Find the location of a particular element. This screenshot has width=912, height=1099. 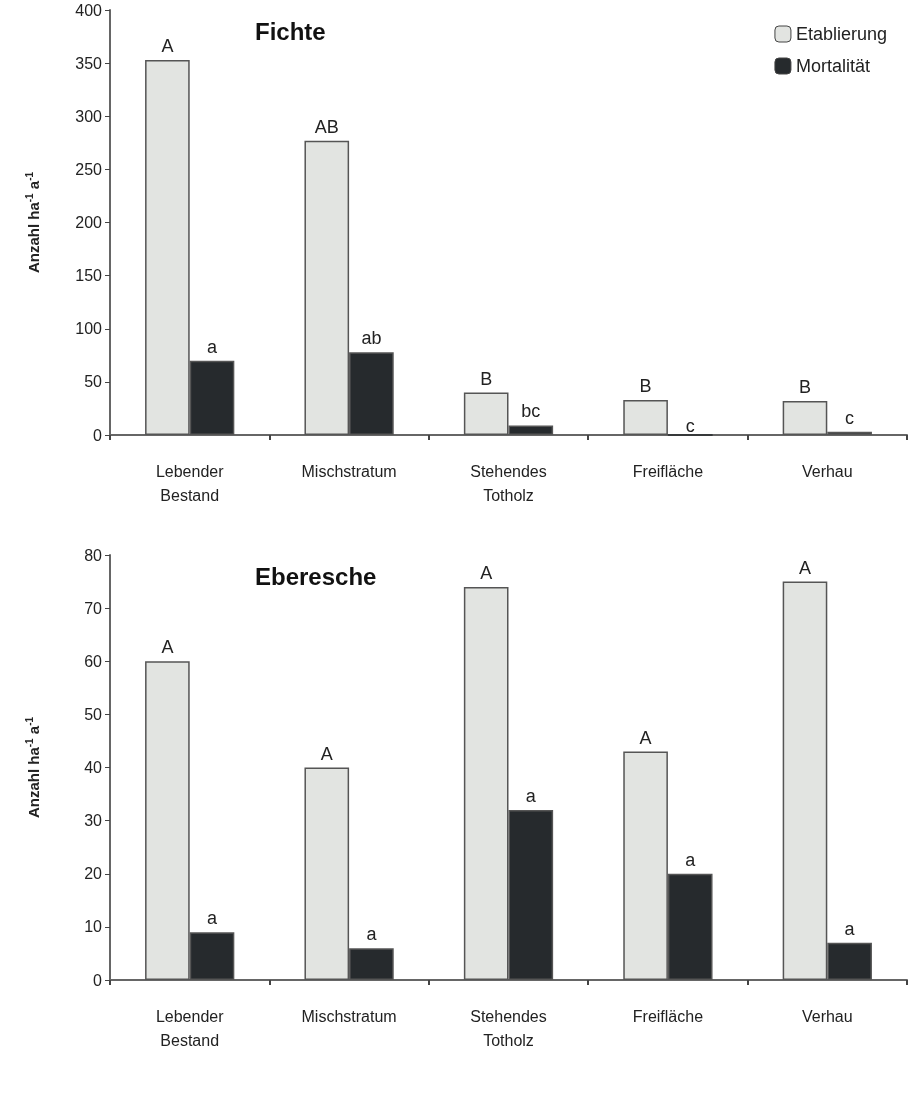

bar is located at coordinates (645, 417).